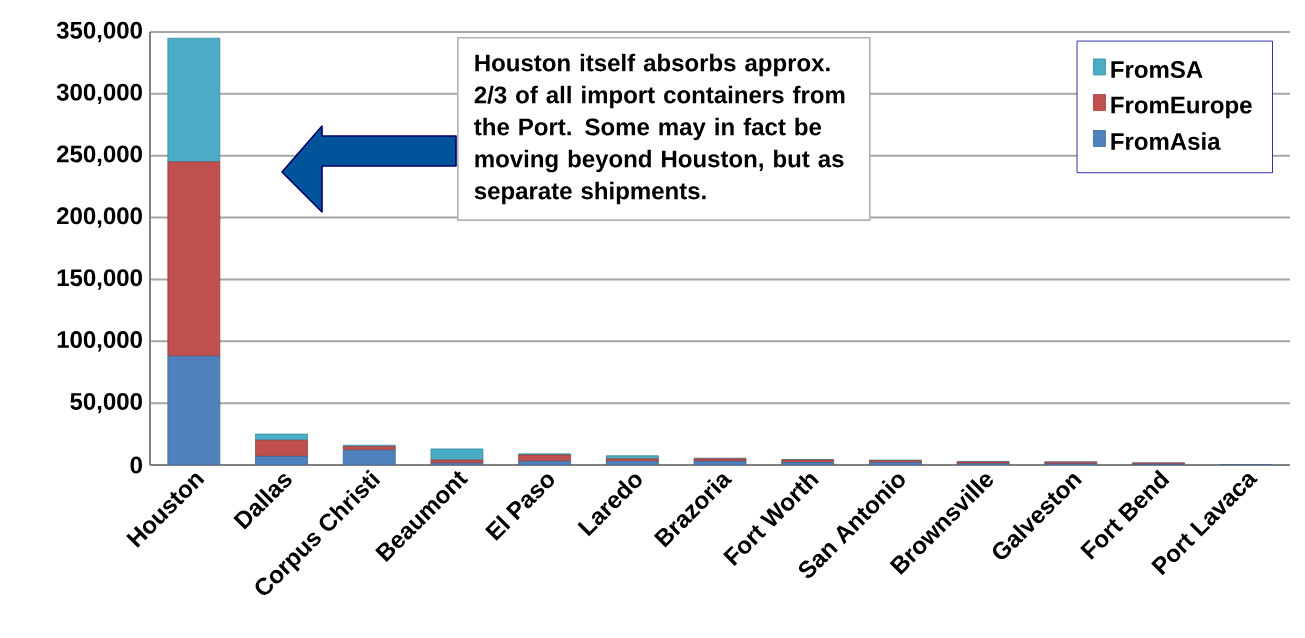 The image size is (1305, 638). I want to click on y-tick-label: 50,000, so click(106, 403).